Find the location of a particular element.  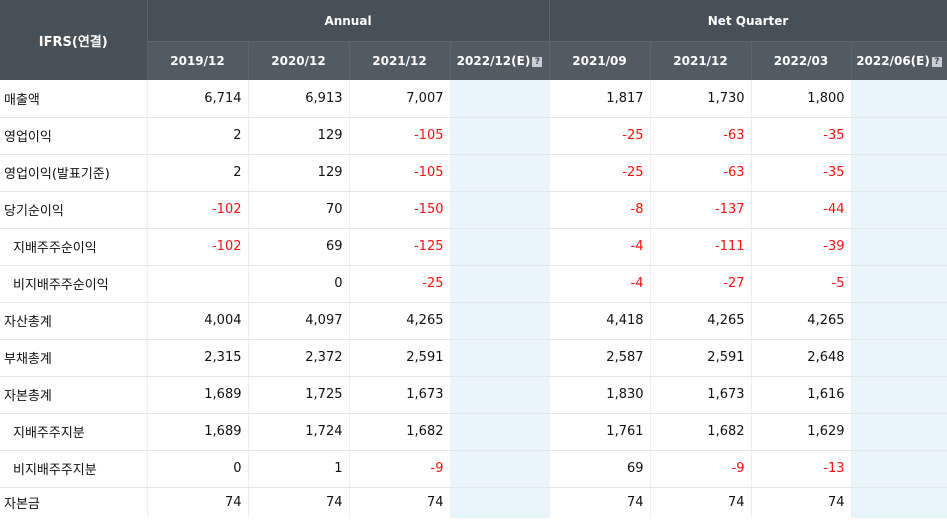

row-label: 당기순이익 is located at coordinates (74, 210).